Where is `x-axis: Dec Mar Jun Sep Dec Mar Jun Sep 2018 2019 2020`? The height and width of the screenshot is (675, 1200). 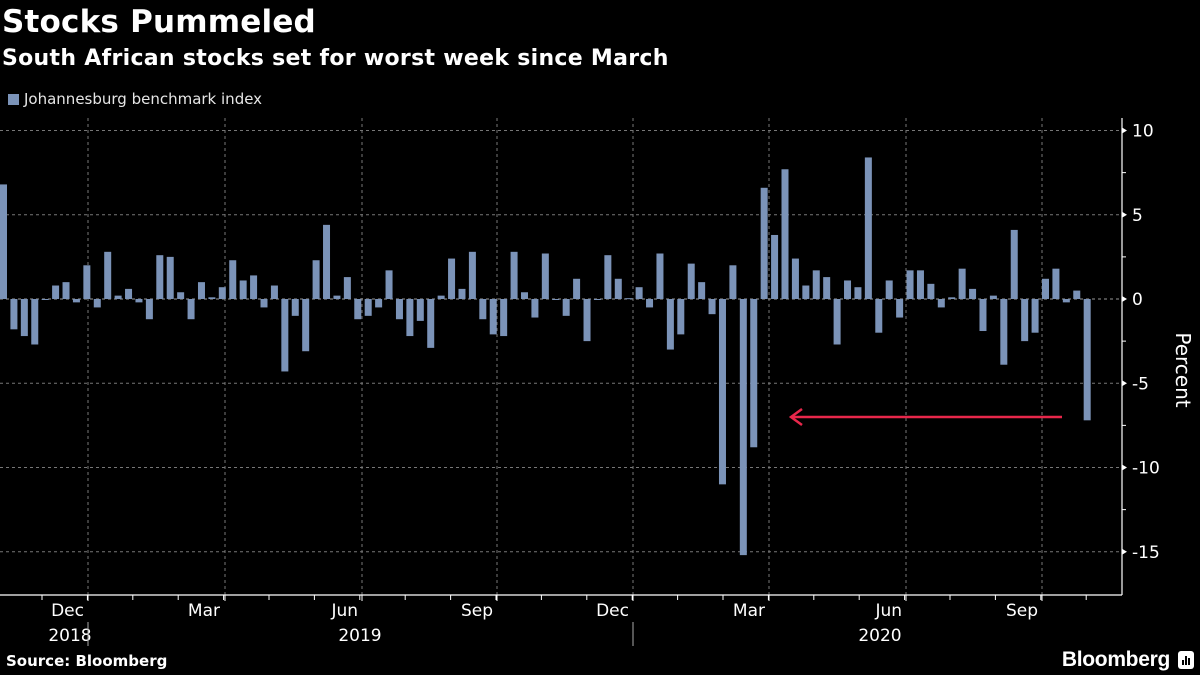
x-axis: Dec Mar Jun Sep Dec Mar Jun Sep 2018 2019 2020 is located at coordinates (561, 620).